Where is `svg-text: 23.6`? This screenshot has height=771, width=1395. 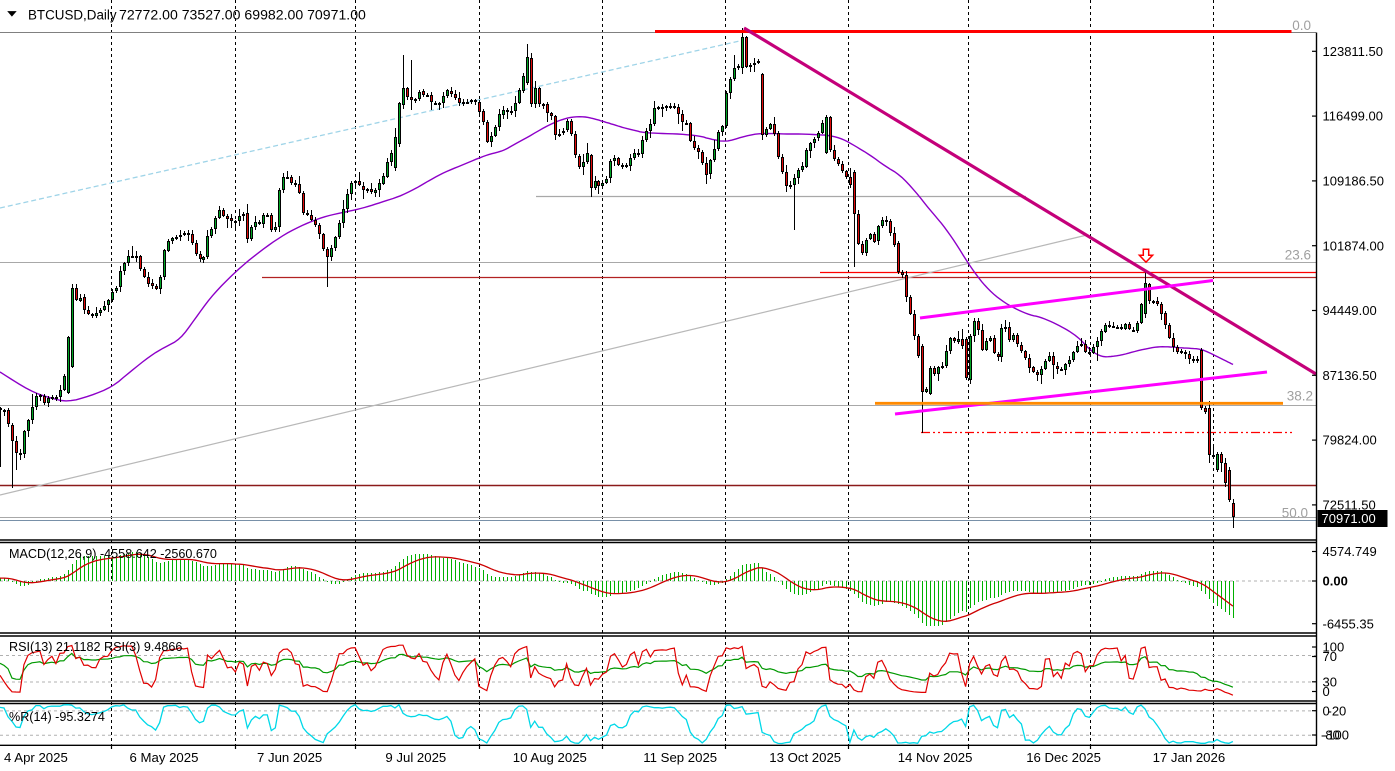 svg-text: 23.6 is located at coordinates (1298, 254).